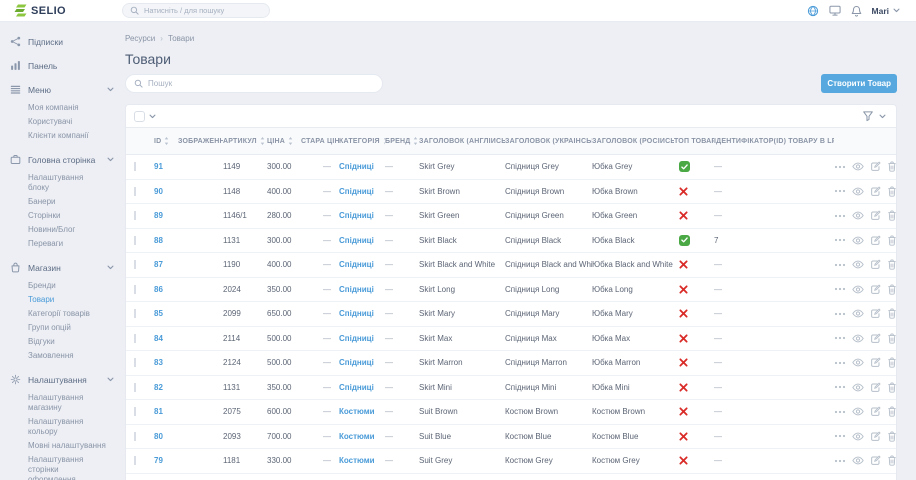 Image resolution: width=916 pixels, height=480 pixels. I want to click on sidebar-item: Замовлення, so click(51, 355).